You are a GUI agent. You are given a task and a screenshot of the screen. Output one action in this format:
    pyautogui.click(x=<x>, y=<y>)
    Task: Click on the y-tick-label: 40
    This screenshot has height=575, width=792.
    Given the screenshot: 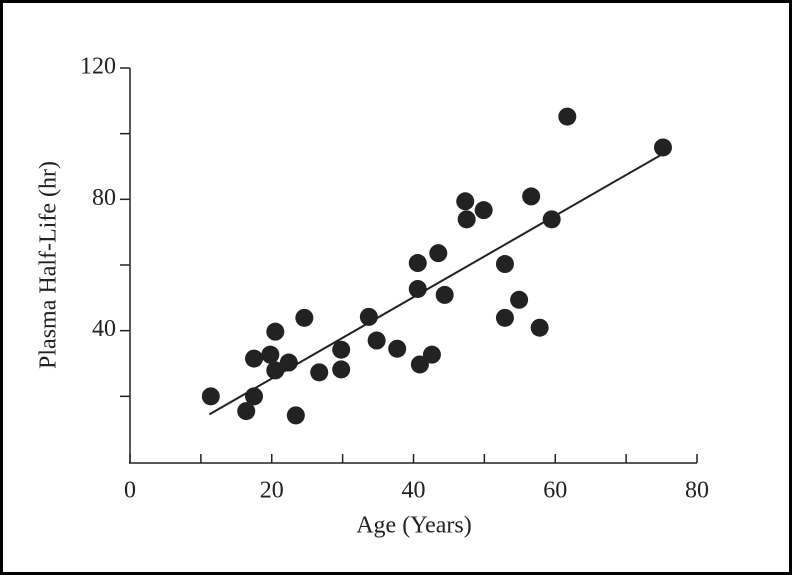 What is the action you would take?
    pyautogui.click(x=104, y=329)
    